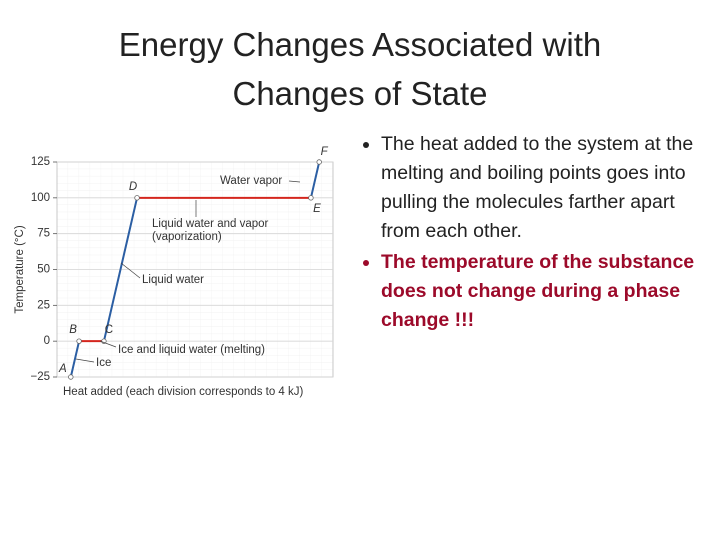 This screenshot has height=540, width=720. What do you see at coordinates (62, 369) in the screenshot?
I see `point-label: A` at bounding box center [62, 369].